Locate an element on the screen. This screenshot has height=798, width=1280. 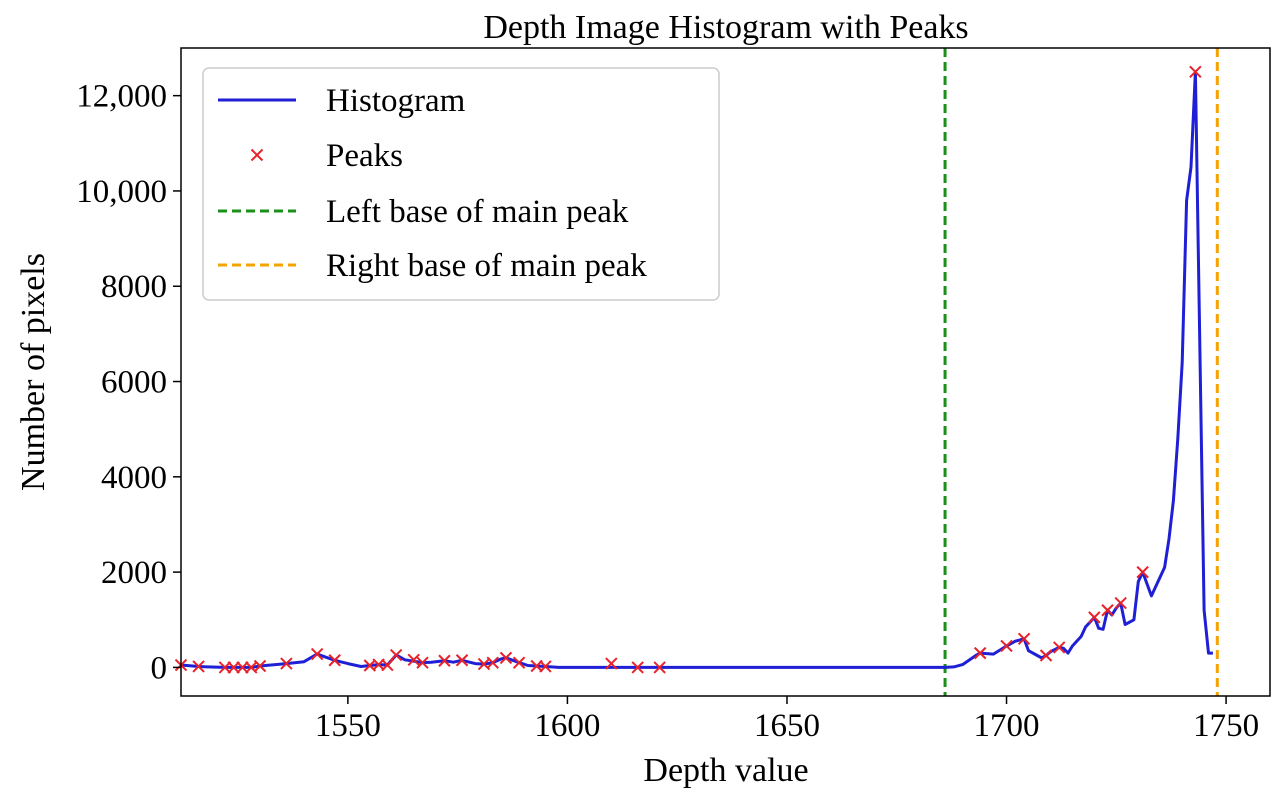
legend-marker-swatch is located at coordinates (257, 155).